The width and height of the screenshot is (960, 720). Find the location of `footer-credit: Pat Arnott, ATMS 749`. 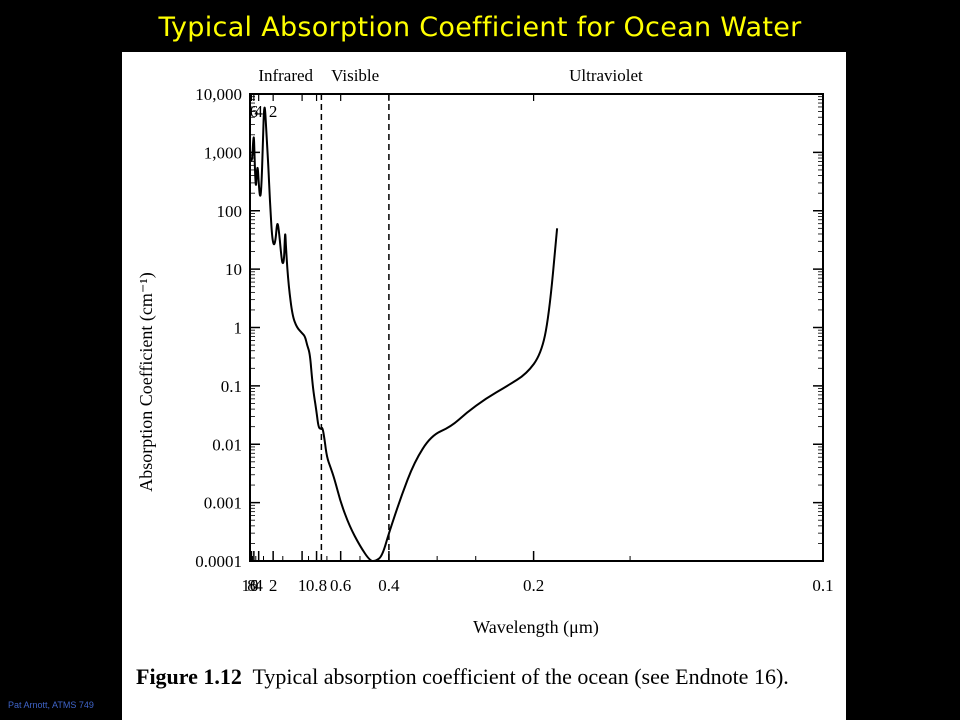

footer-credit: Pat Arnott, ATMS 749 is located at coordinates (51, 705).